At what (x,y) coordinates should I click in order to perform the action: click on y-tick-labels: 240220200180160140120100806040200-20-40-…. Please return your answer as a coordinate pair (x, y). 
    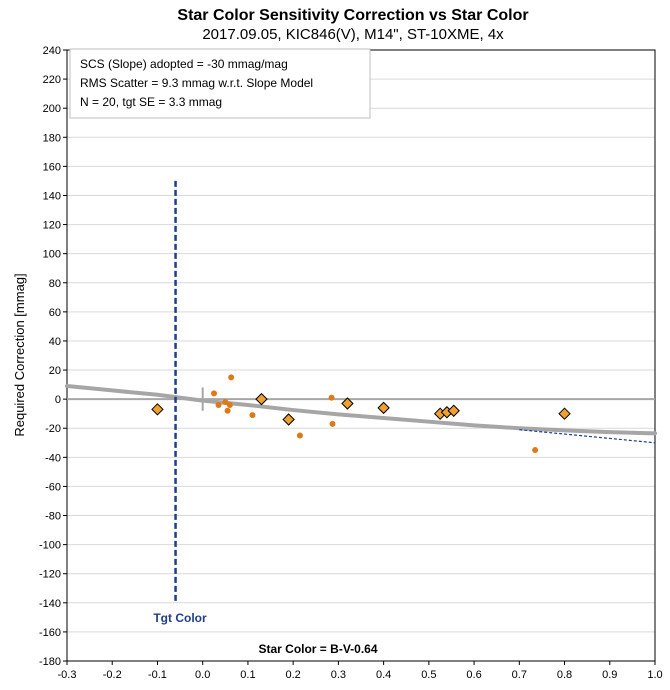
    Looking at the image, I should click on (50, 356).